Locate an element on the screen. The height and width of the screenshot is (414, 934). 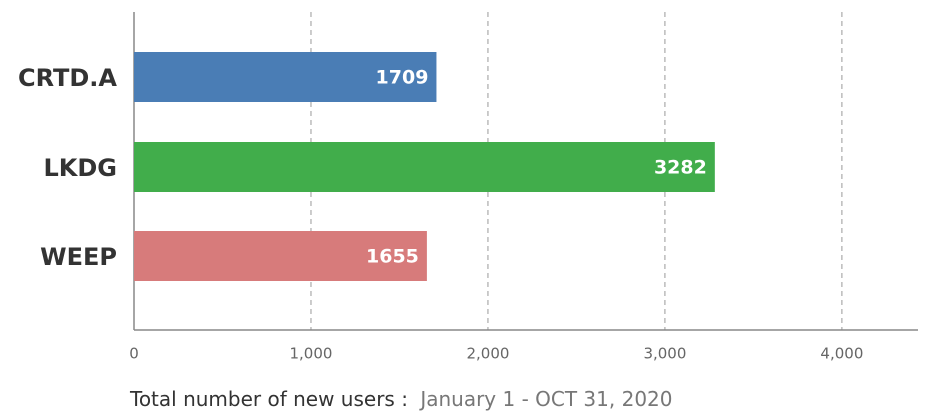
value-label: 1655 is located at coordinates (392, 257).